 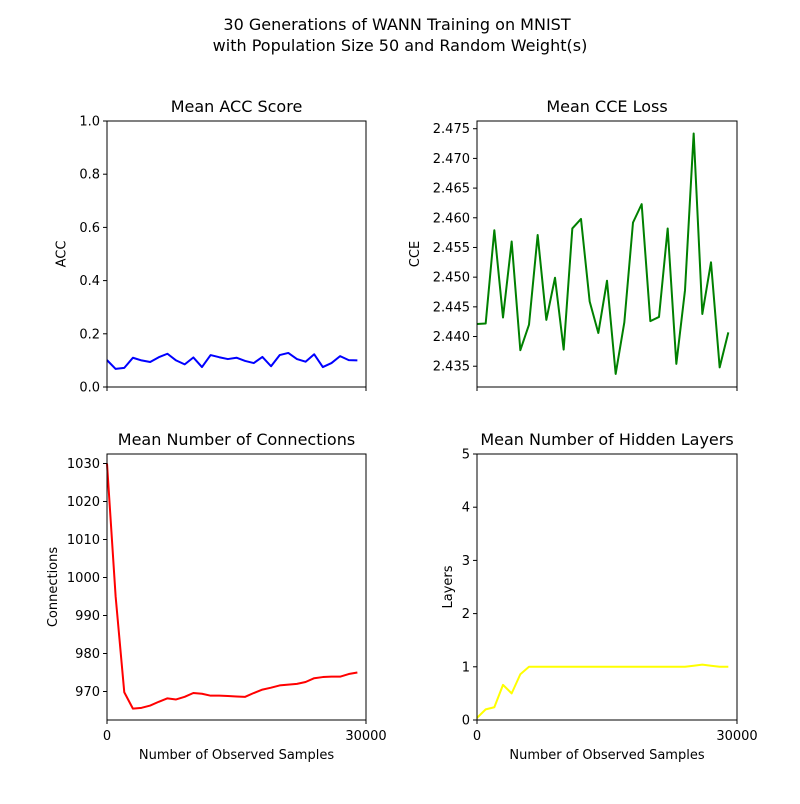 I want to click on y-tick-label: 970, so click(x=87, y=692).